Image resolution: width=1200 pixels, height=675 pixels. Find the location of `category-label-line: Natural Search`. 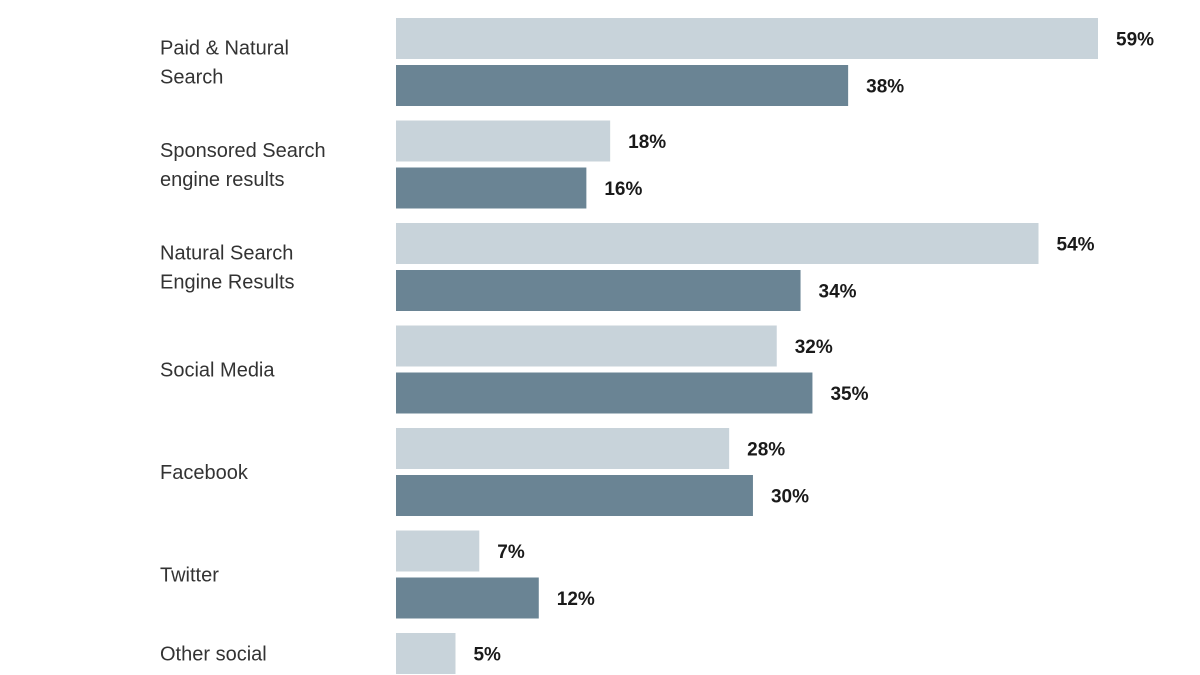

category-label-line: Natural Search is located at coordinates (226, 254).